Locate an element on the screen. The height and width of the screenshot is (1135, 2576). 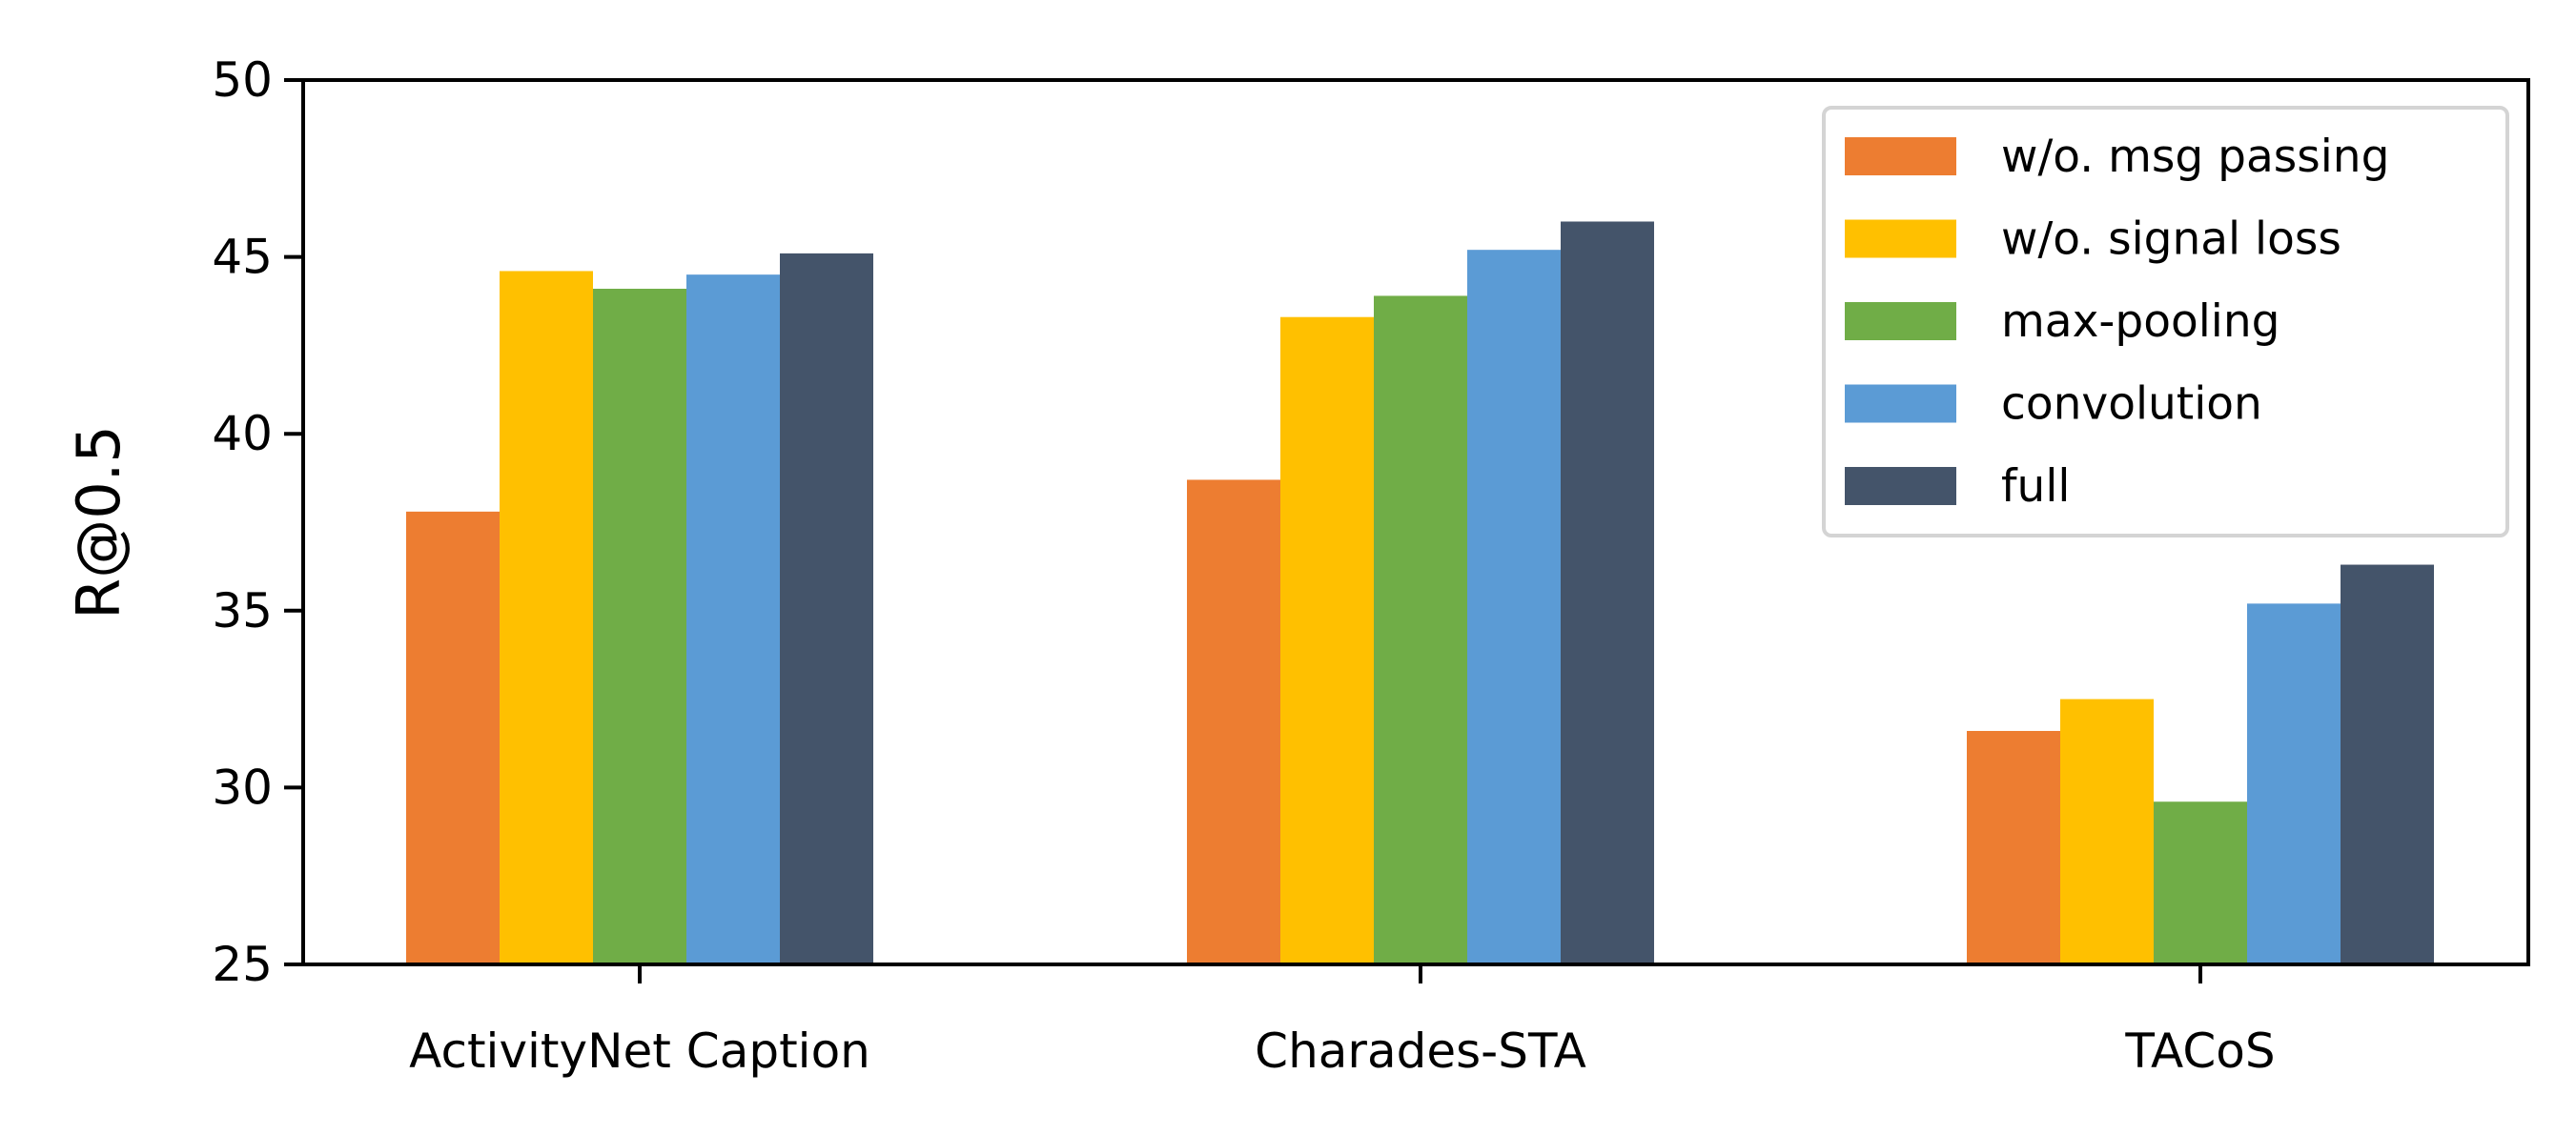
y-axis-title: R@0.5 is located at coordinates (98, 522).